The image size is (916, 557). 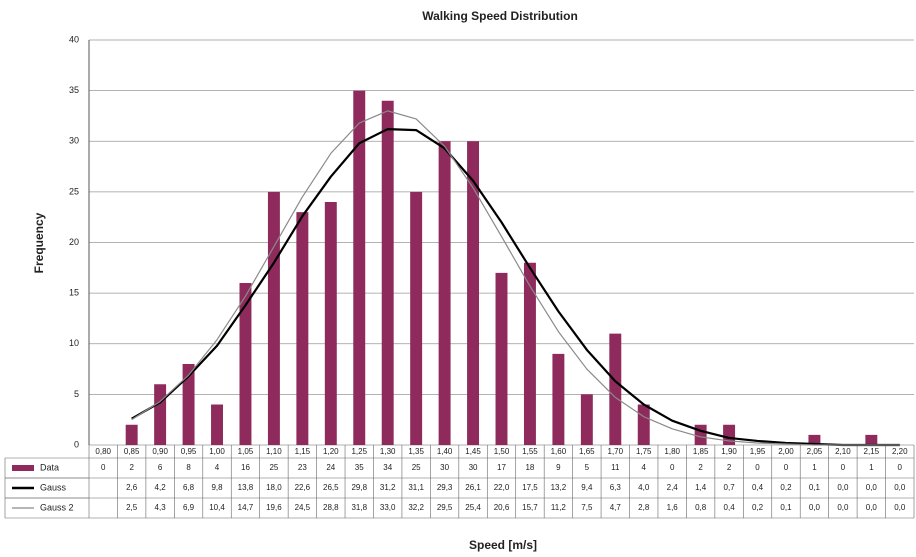 I want to click on table-cell: 6,9, so click(x=189, y=507).